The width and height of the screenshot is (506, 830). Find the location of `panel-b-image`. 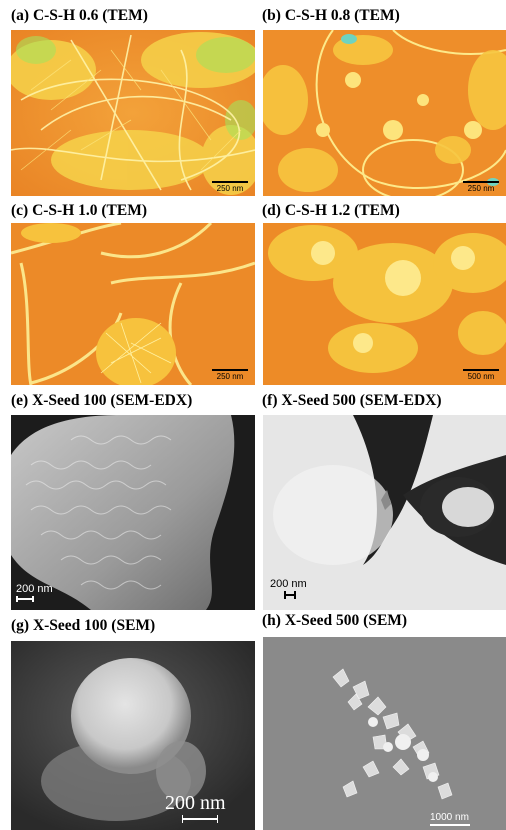

panel-b-image is located at coordinates (384, 113).